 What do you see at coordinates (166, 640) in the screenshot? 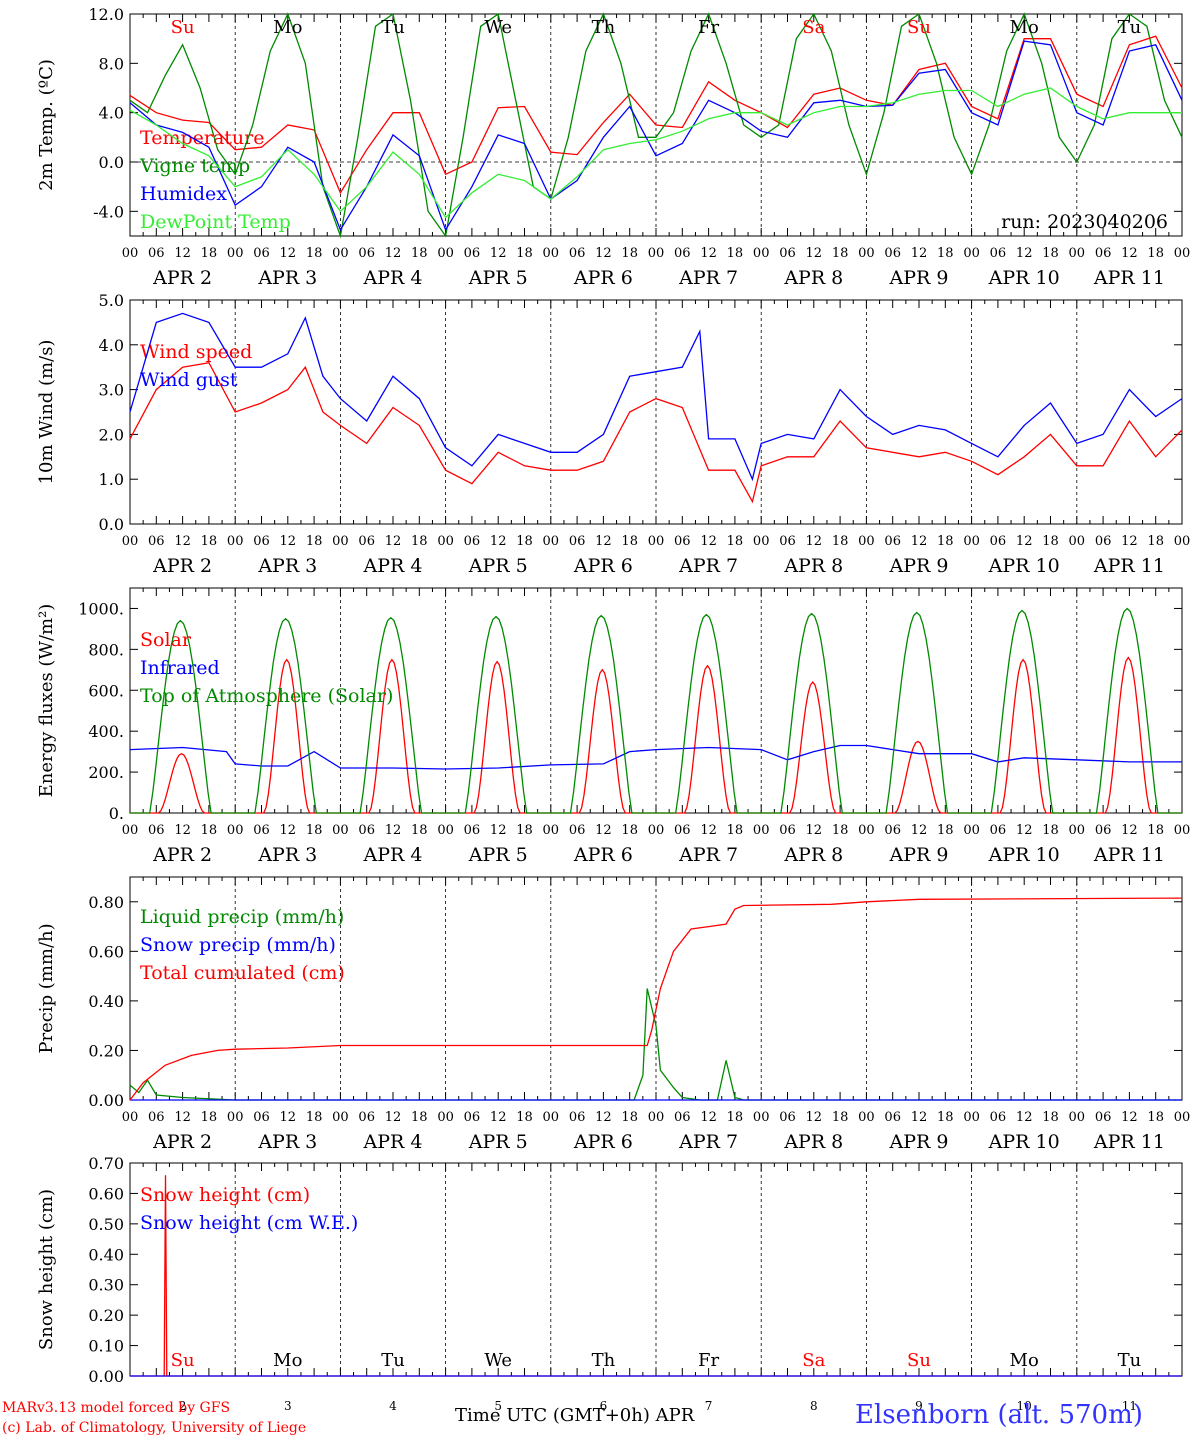
I see `legend-entry: Solar` at bounding box center [166, 640].